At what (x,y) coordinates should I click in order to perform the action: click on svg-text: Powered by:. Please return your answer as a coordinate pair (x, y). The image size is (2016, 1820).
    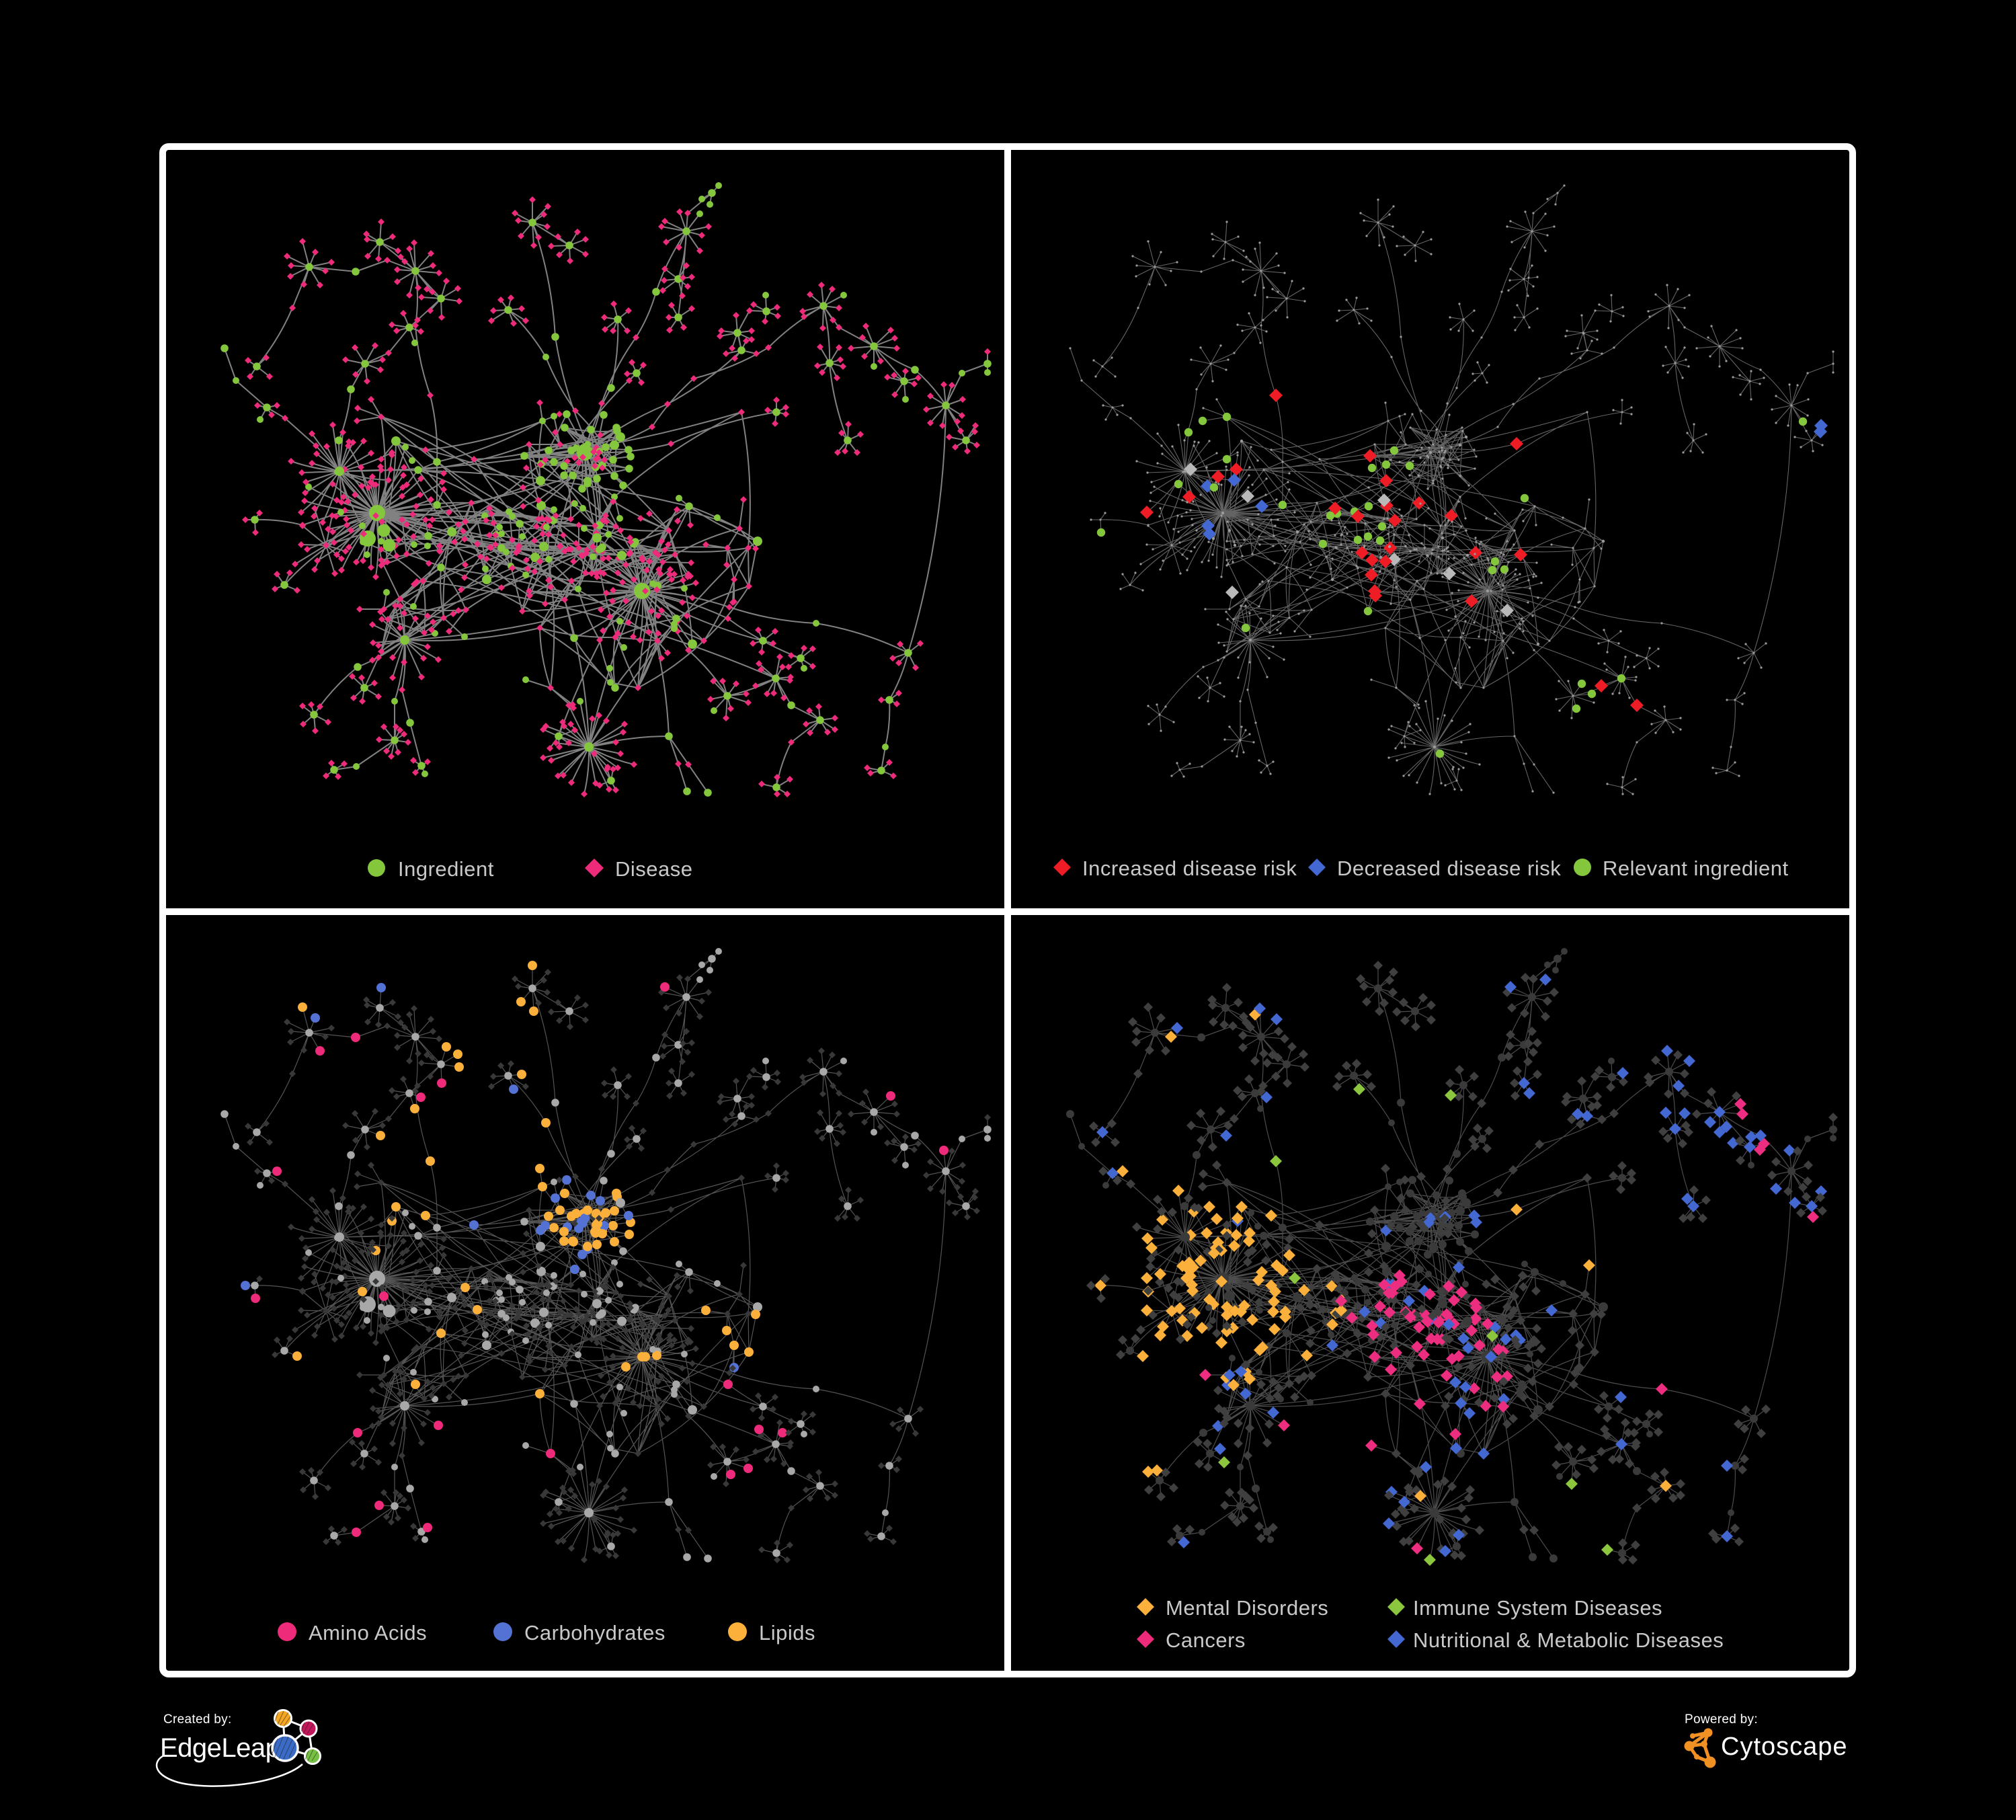
    Looking at the image, I should click on (1721, 1719).